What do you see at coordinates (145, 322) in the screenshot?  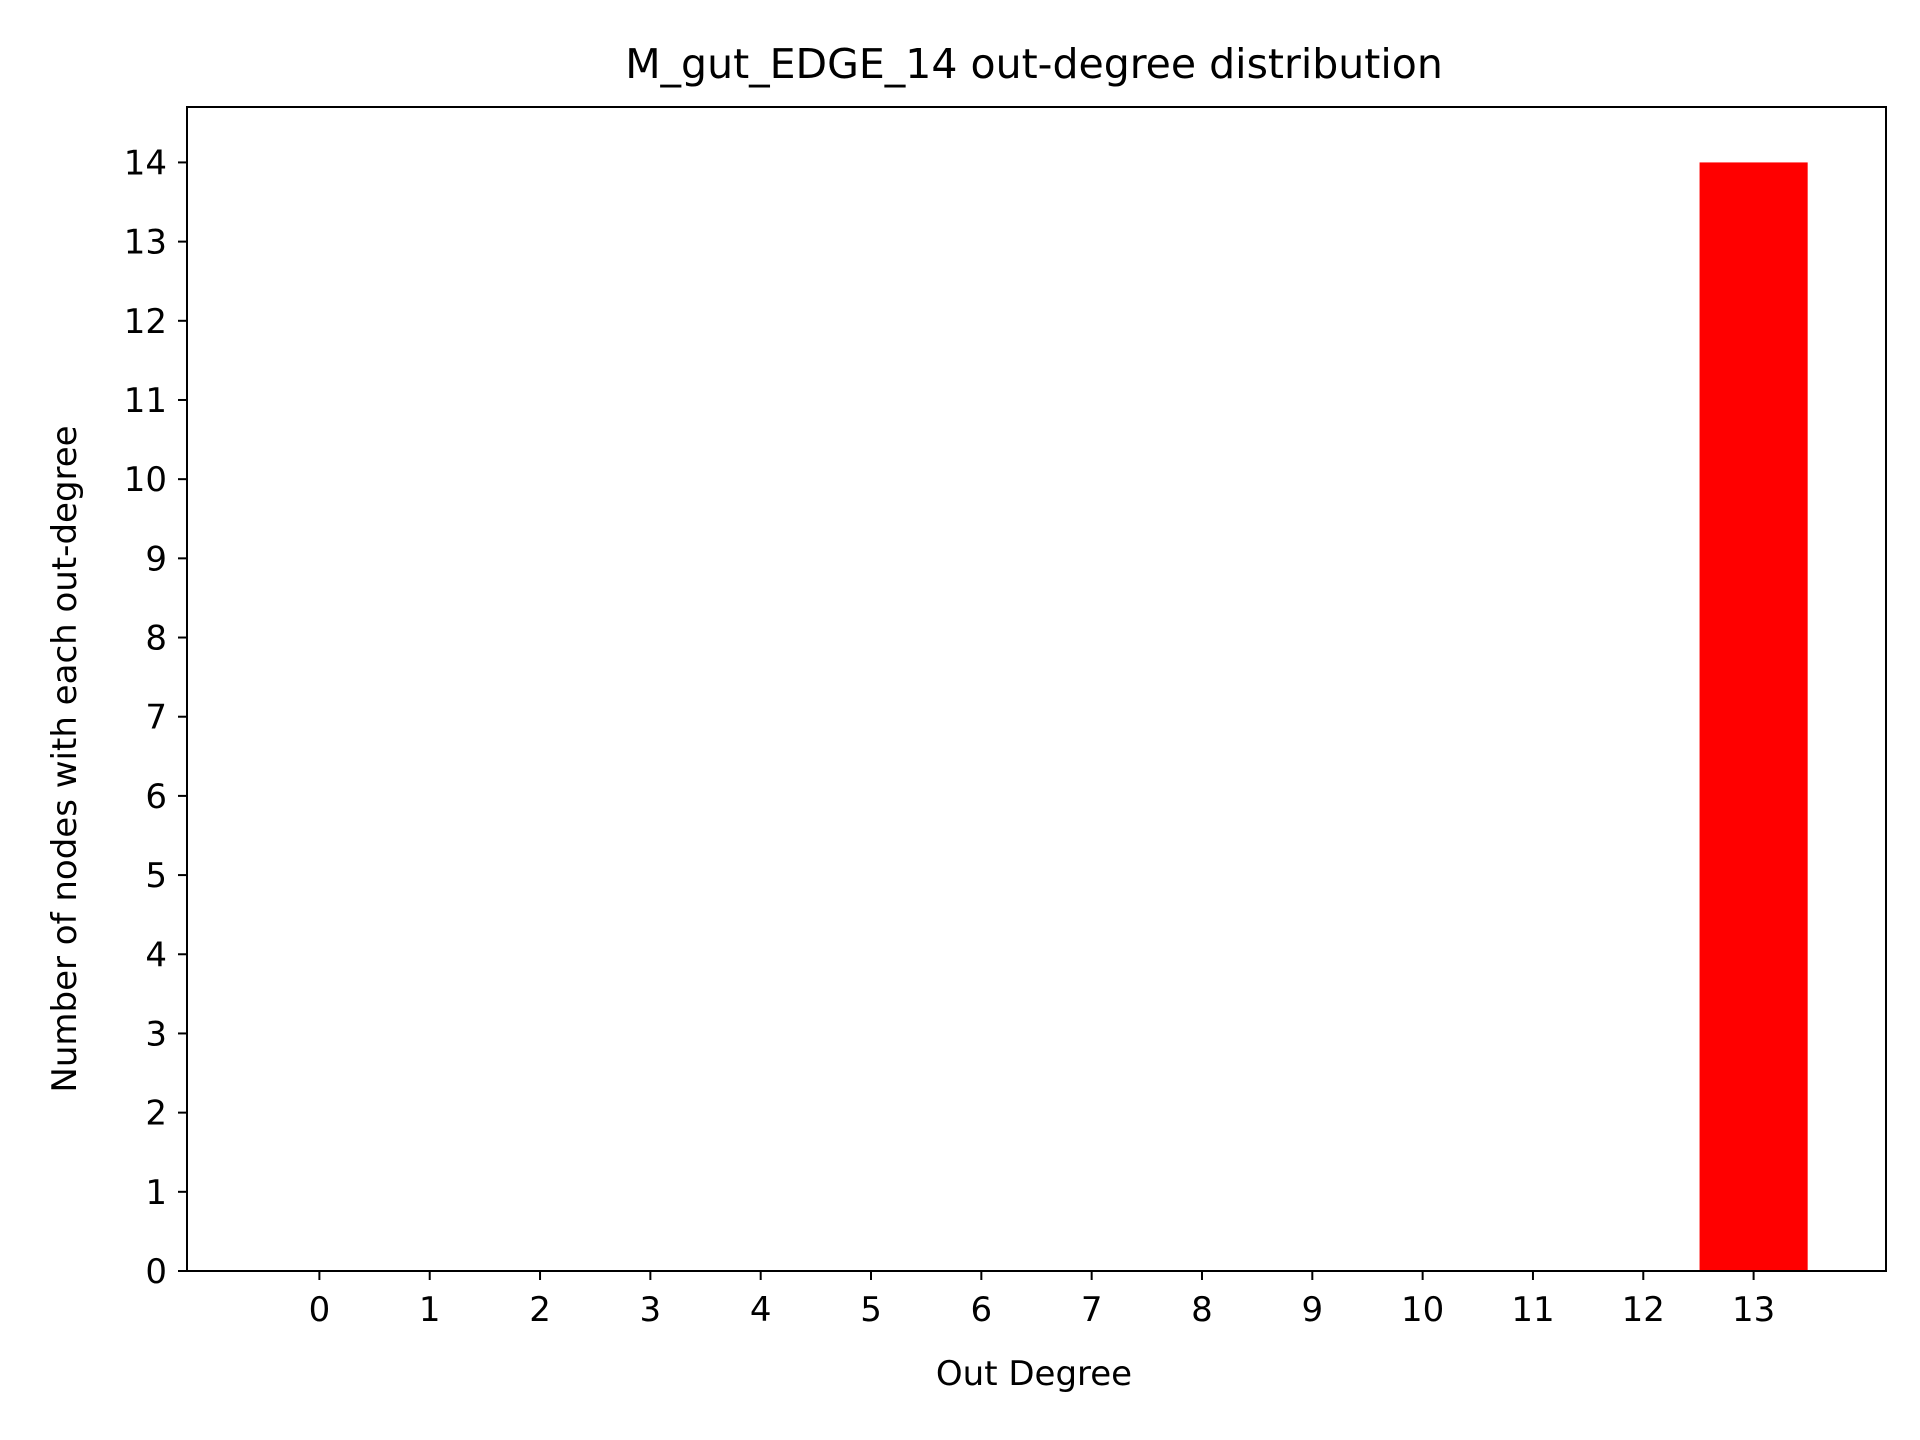 I see `y-tick-label-12: 12` at bounding box center [145, 322].